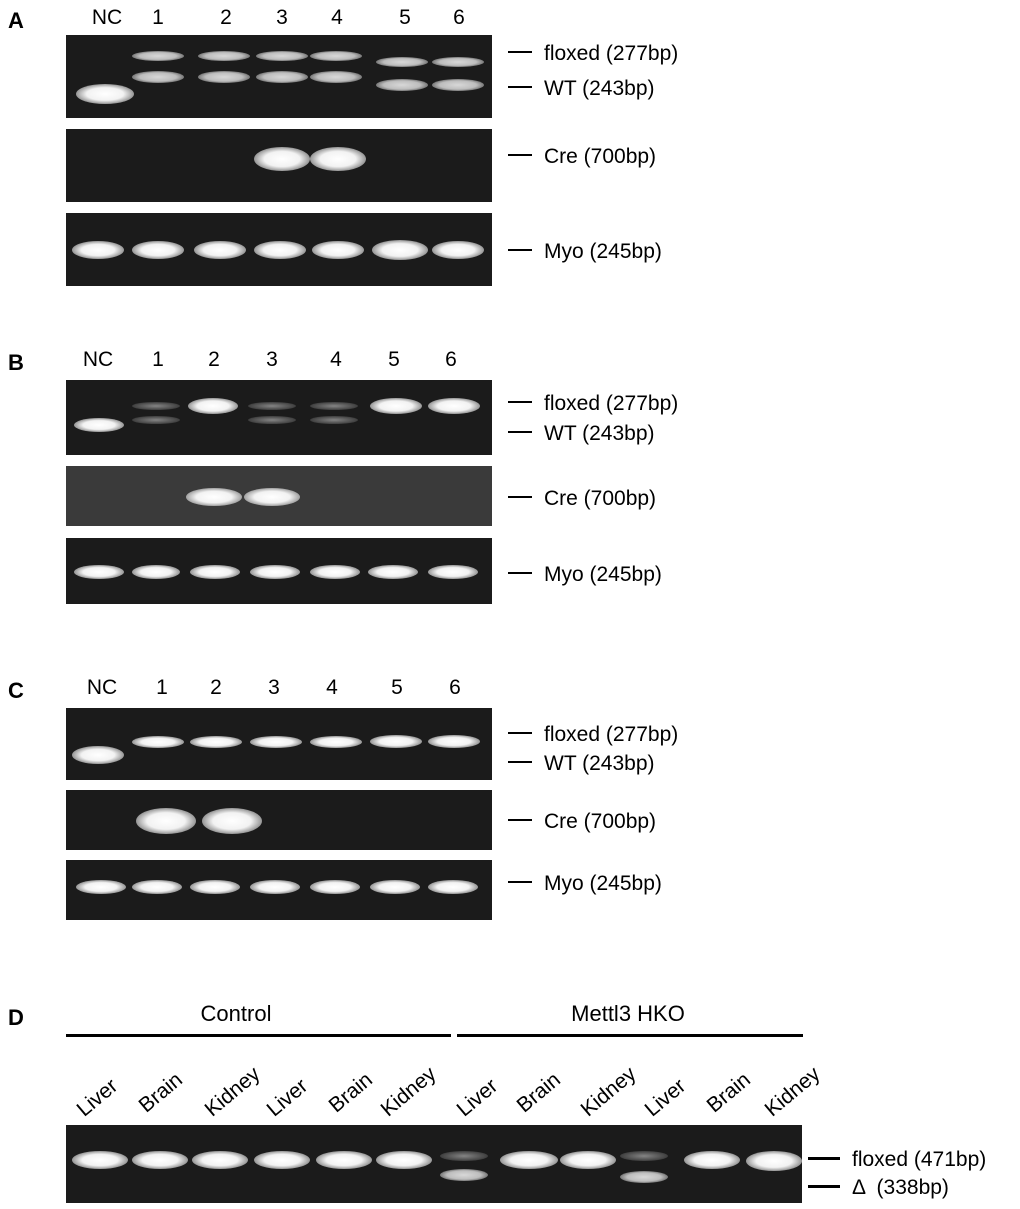 The image size is (1020, 1209). What do you see at coordinates (236, 1013) in the screenshot?
I see `group-title-control: Control` at bounding box center [236, 1013].